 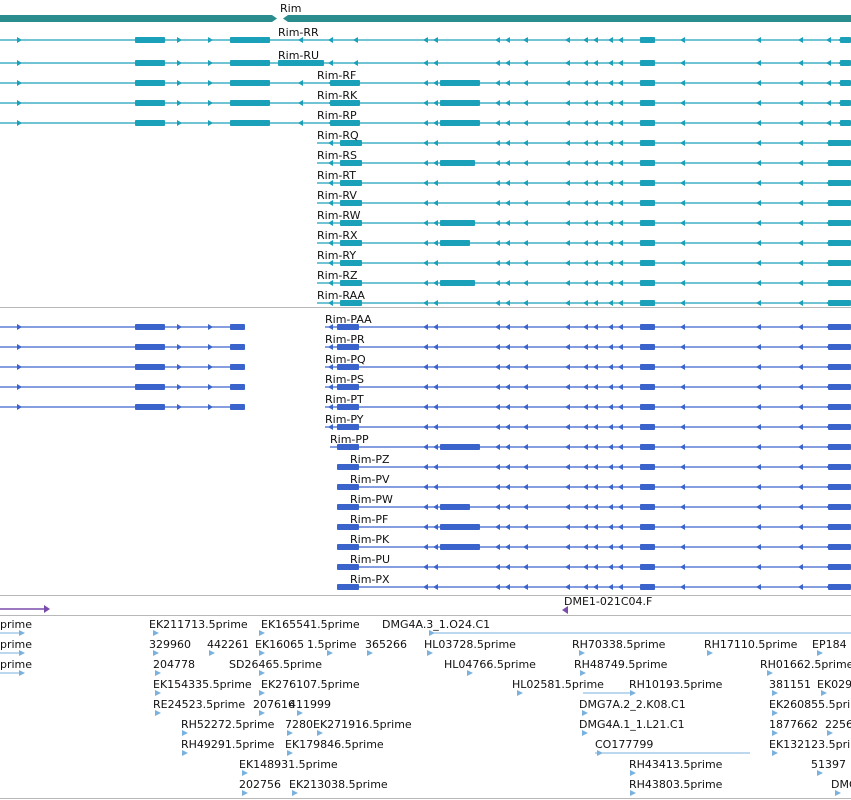 I want to click on est-label: HL04766.5prime, so click(x=490, y=664).